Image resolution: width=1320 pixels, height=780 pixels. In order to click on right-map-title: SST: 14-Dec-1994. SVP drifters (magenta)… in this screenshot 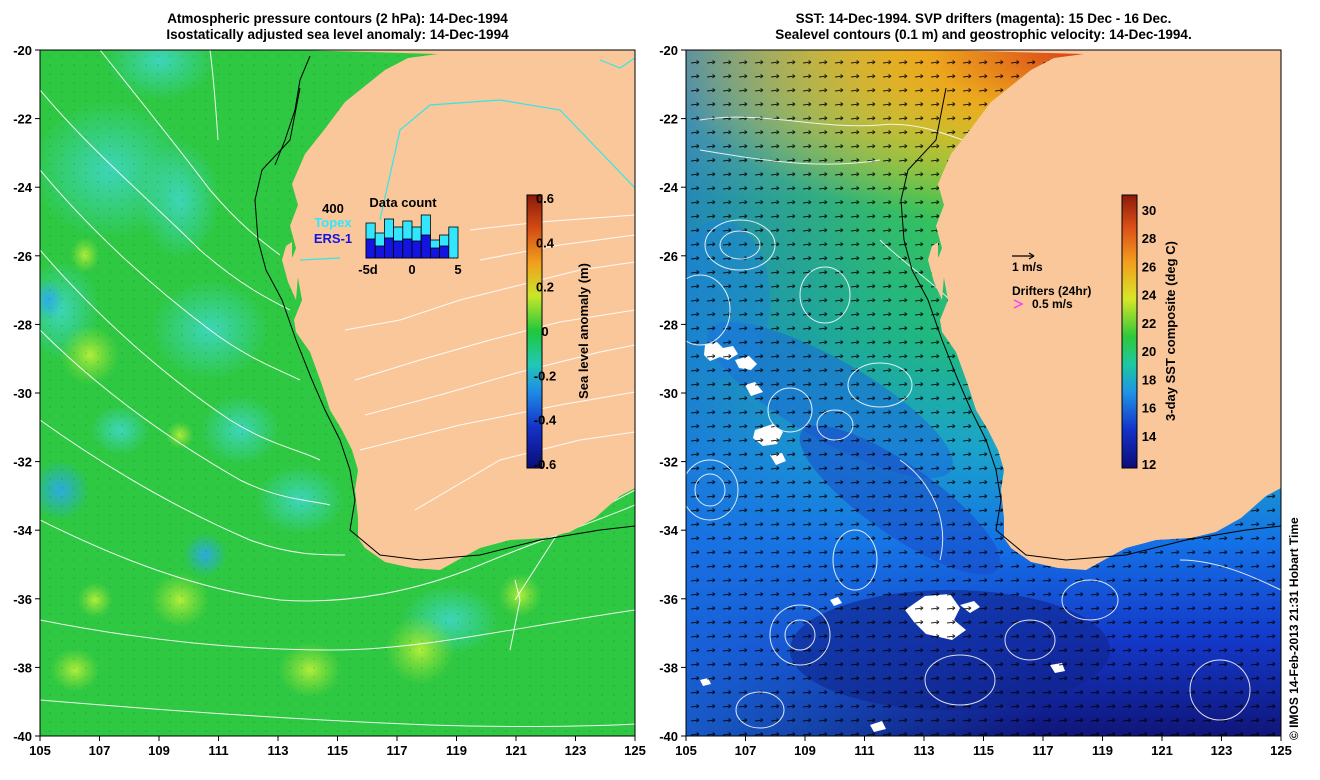, I will do `click(983, 27)`.